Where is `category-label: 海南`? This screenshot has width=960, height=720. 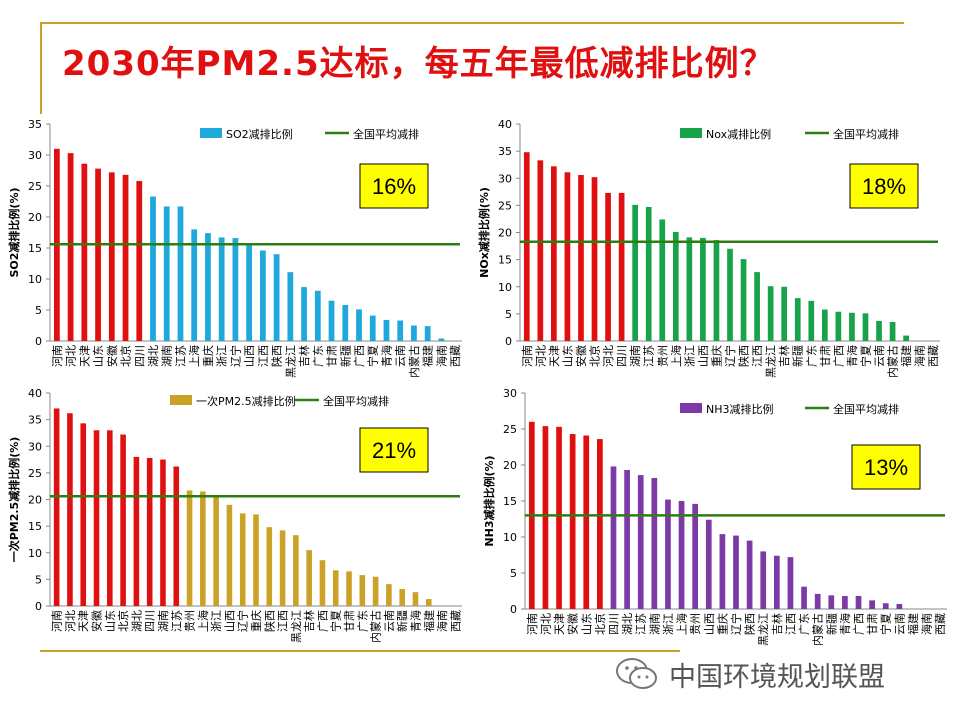 category-label: 海南 is located at coordinates (441, 356).